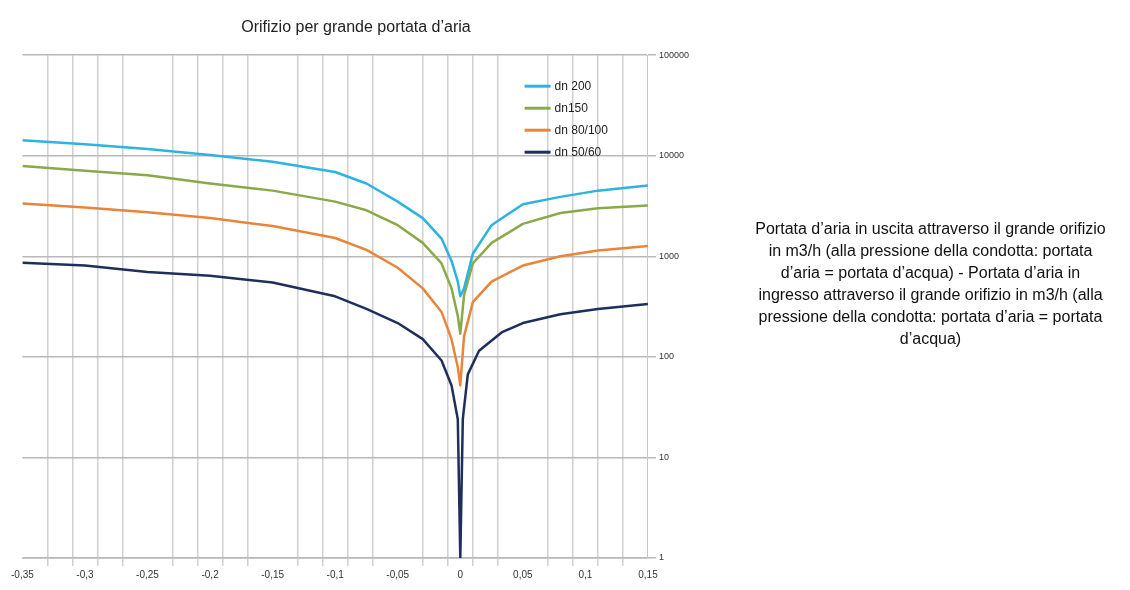 This screenshot has width=1130, height=590. What do you see at coordinates (335, 574) in the screenshot?
I see `x-tick-label: -0,1` at bounding box center [335, 574].